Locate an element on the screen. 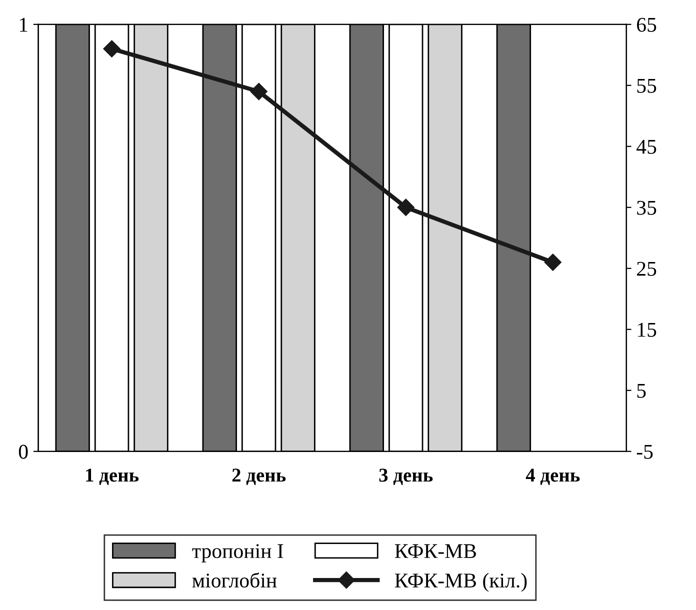 The width and height of the screenshot is (696, 610). x-tick-label: 2 день is located at coordinates (259, 476).